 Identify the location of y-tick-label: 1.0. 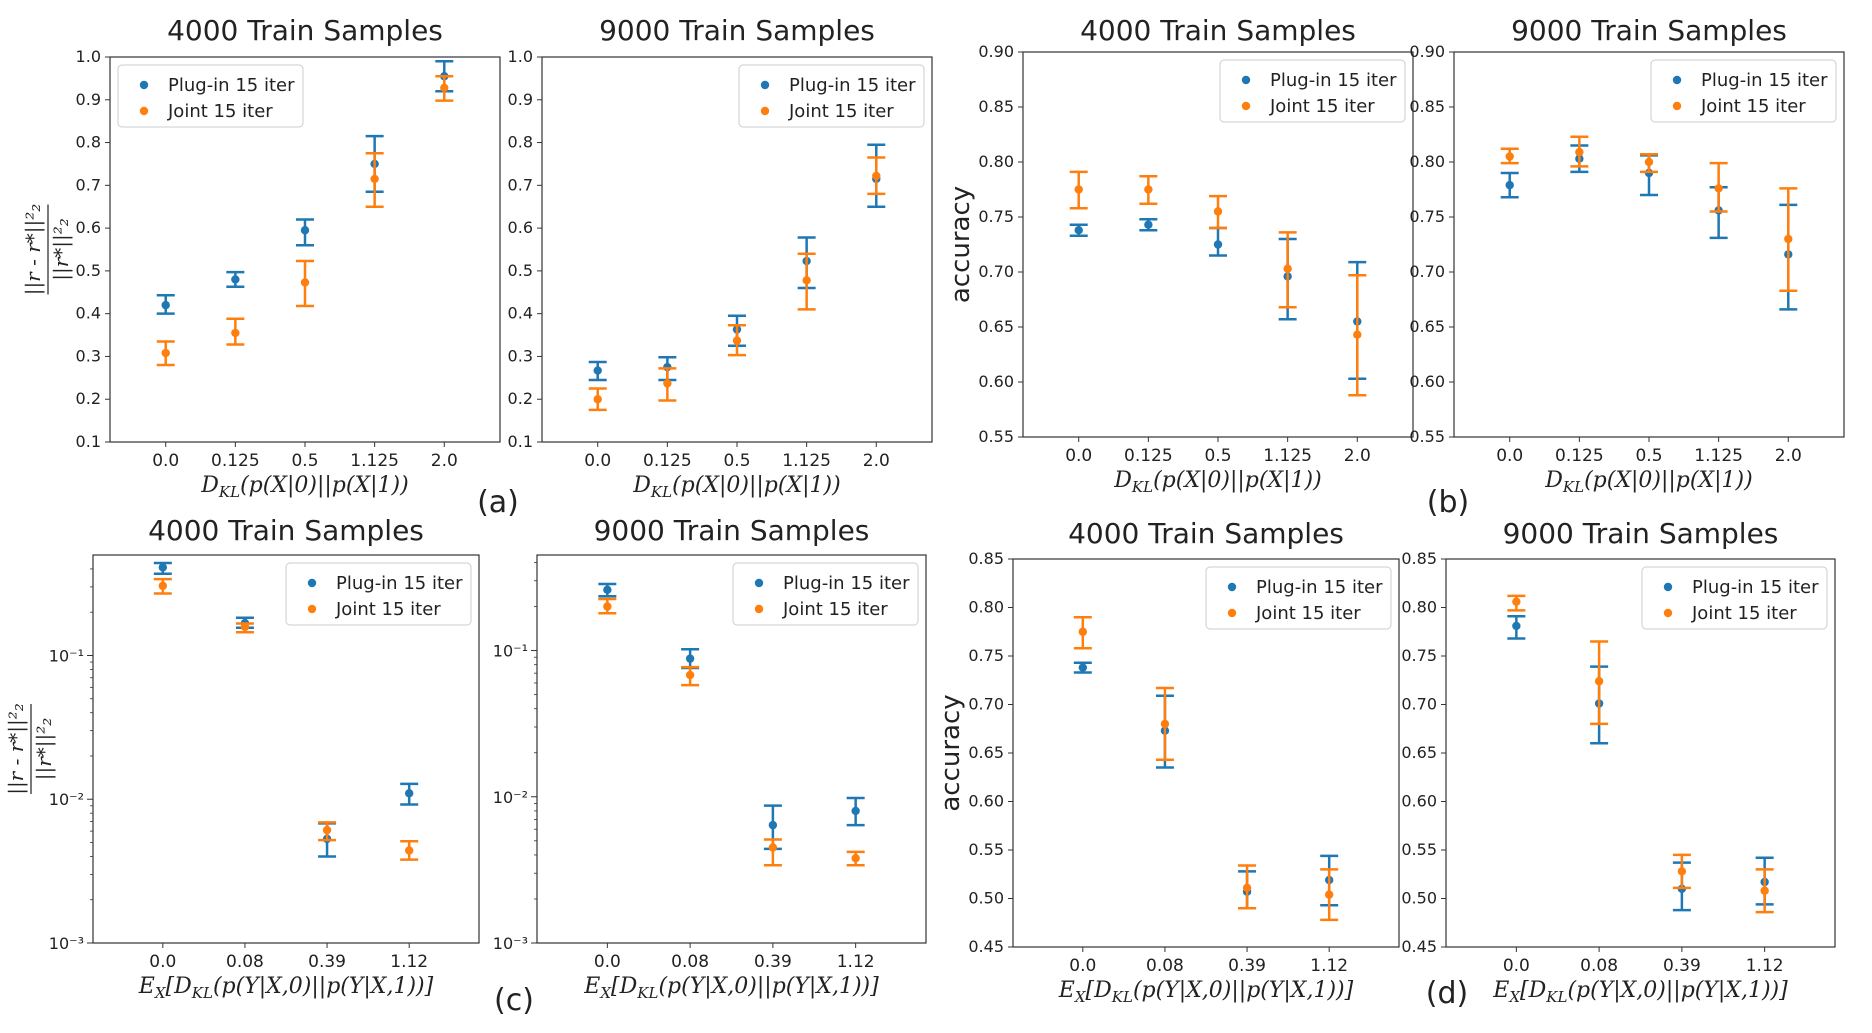
(88, 56).